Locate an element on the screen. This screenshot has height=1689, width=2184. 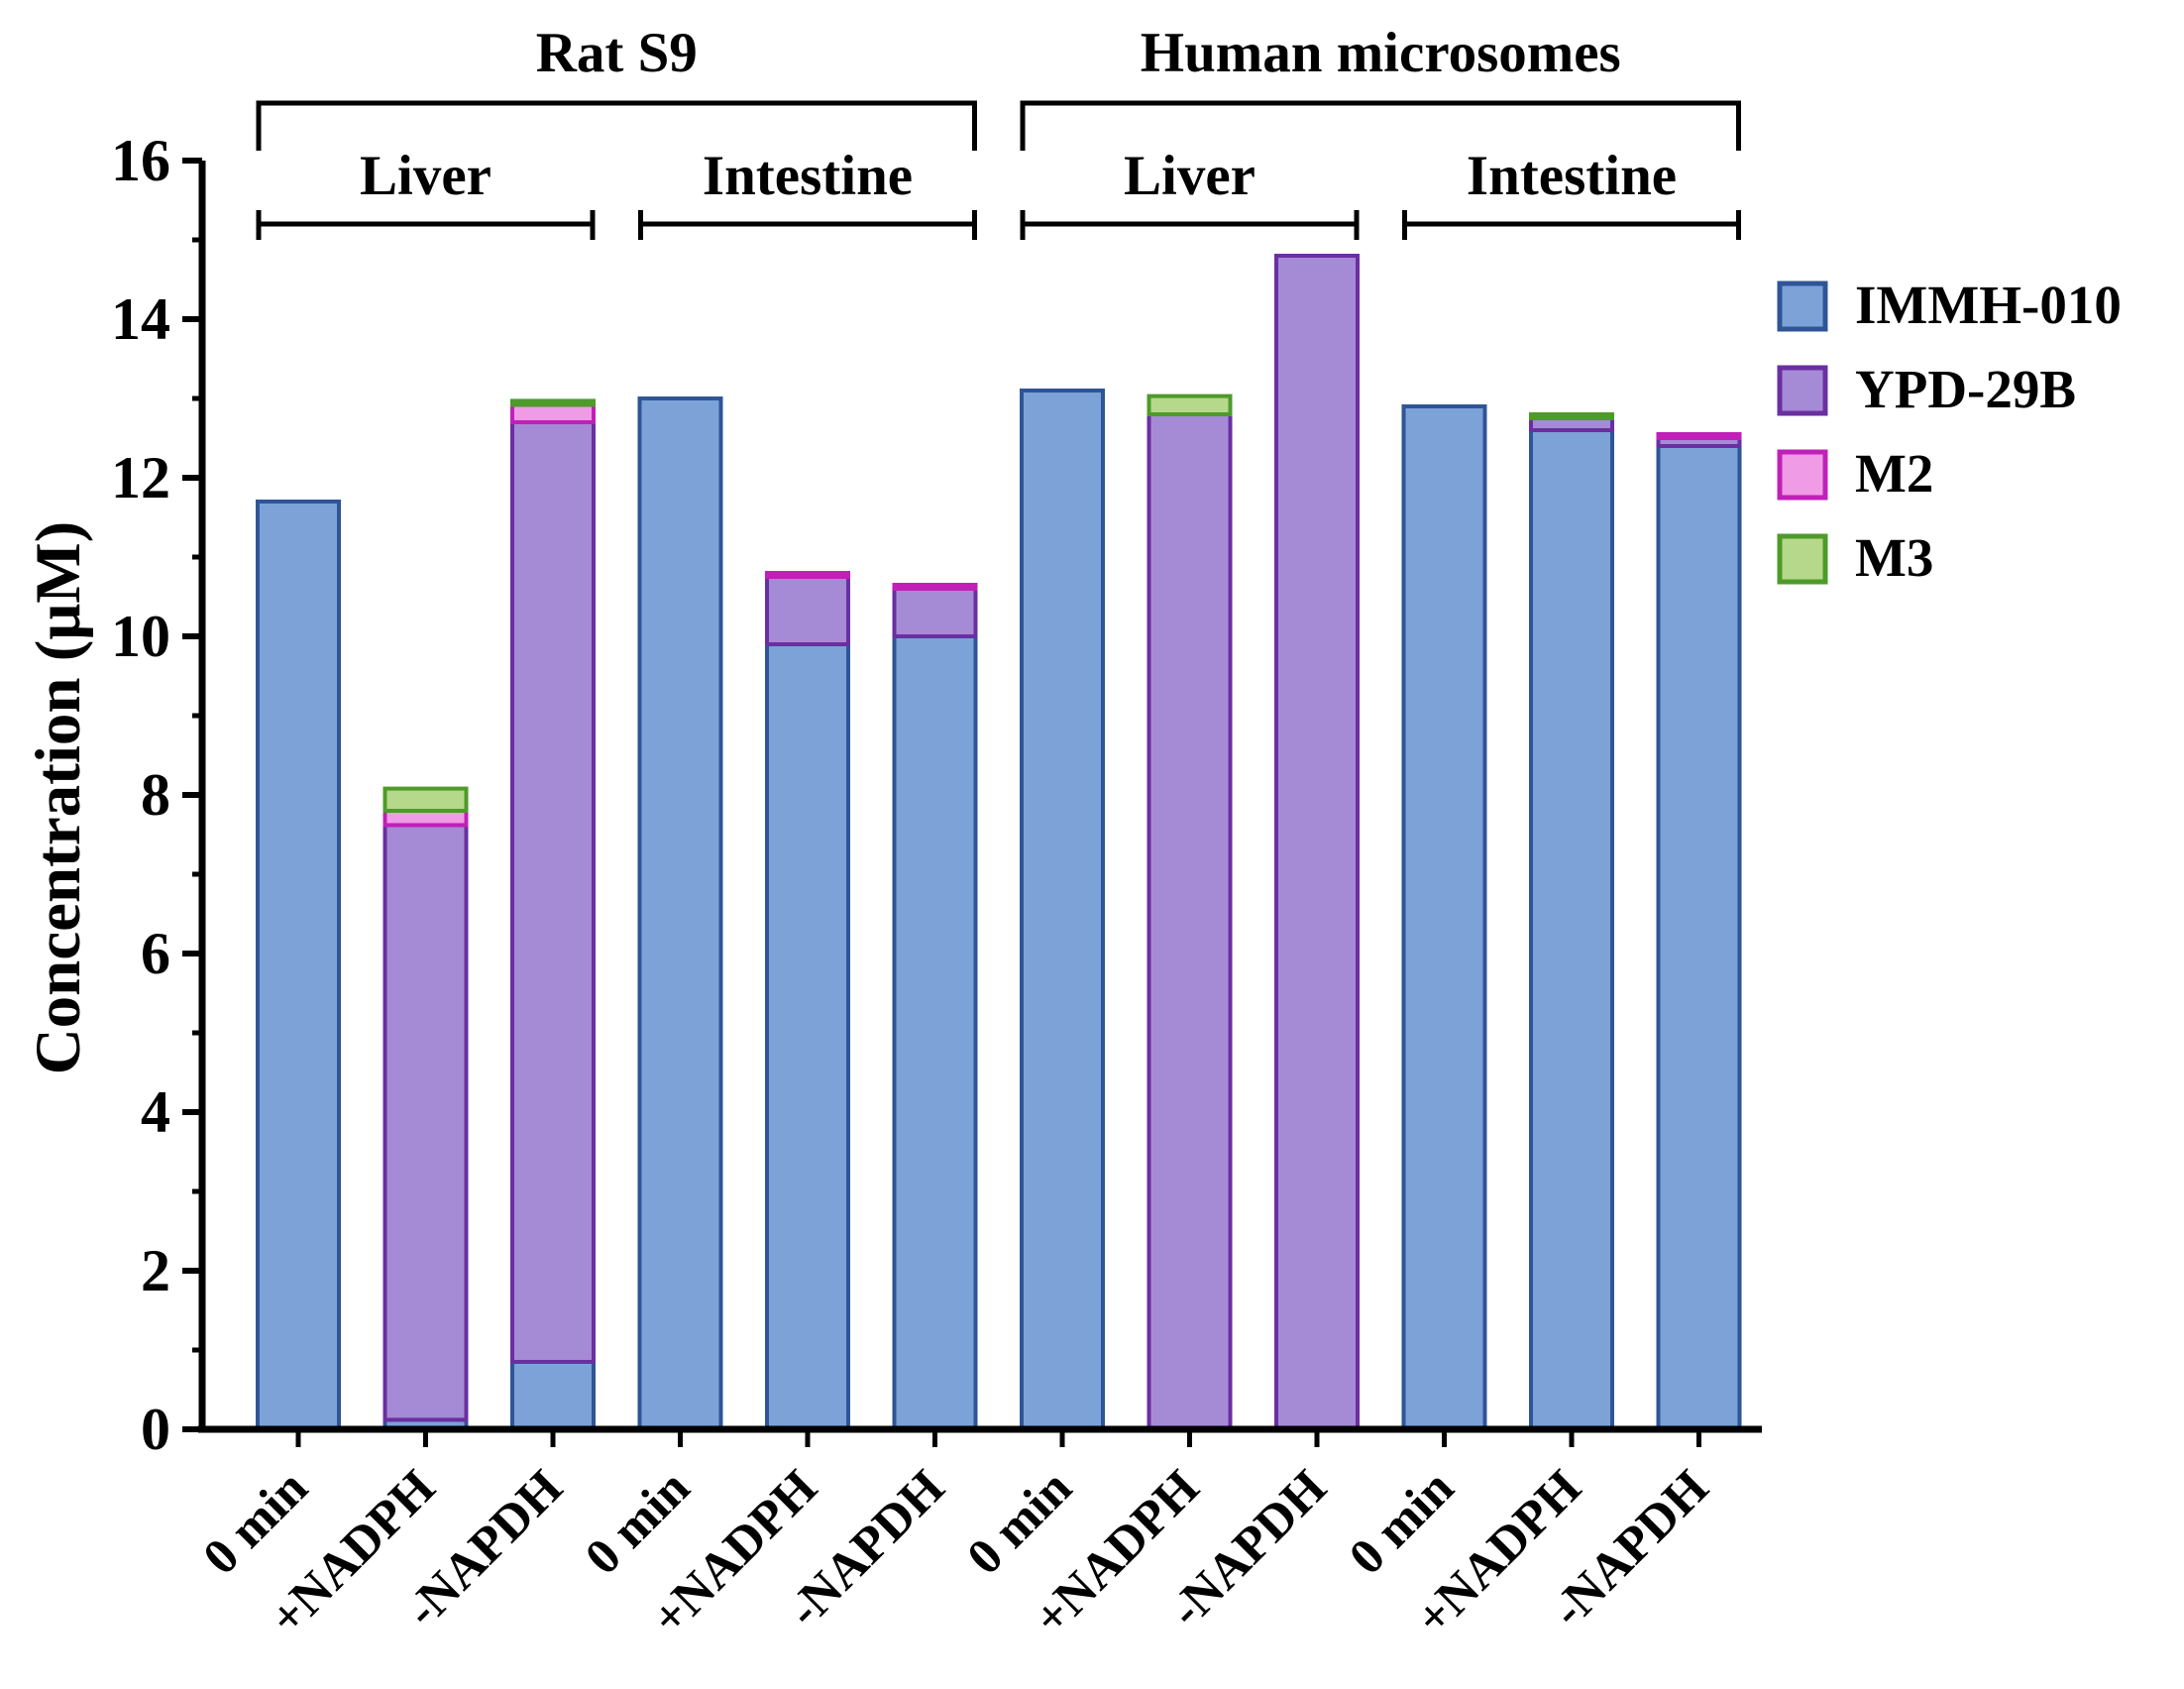
y-tick-label: 0 is located at coordinates (155, 1429).